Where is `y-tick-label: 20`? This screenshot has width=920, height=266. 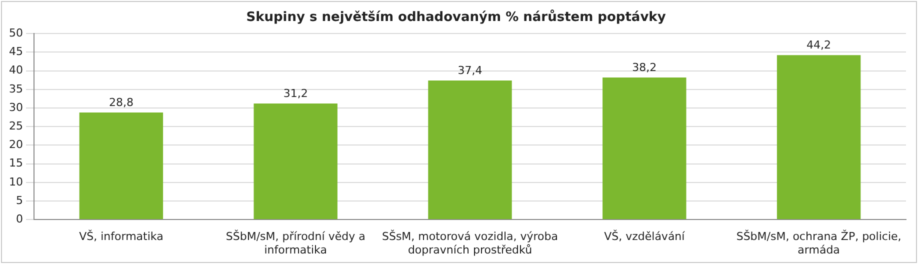 y-tick-label: 20 is located at coordinates (15, 145).